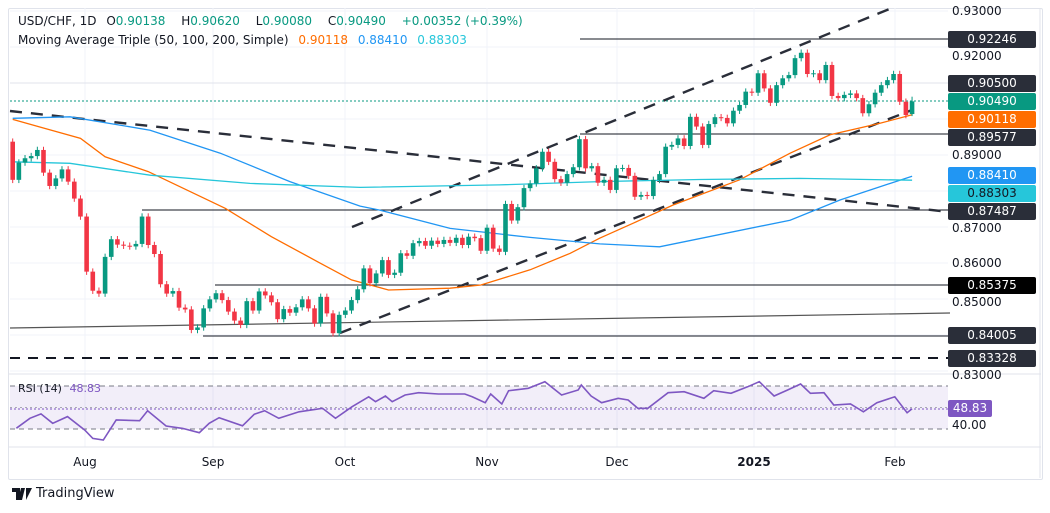 The image size is (1050, 513). What do you see at coordinates (992, 285) in the screenshot?
I see `badge-0.85375: 0.85375` at bounding box center [992, 285].